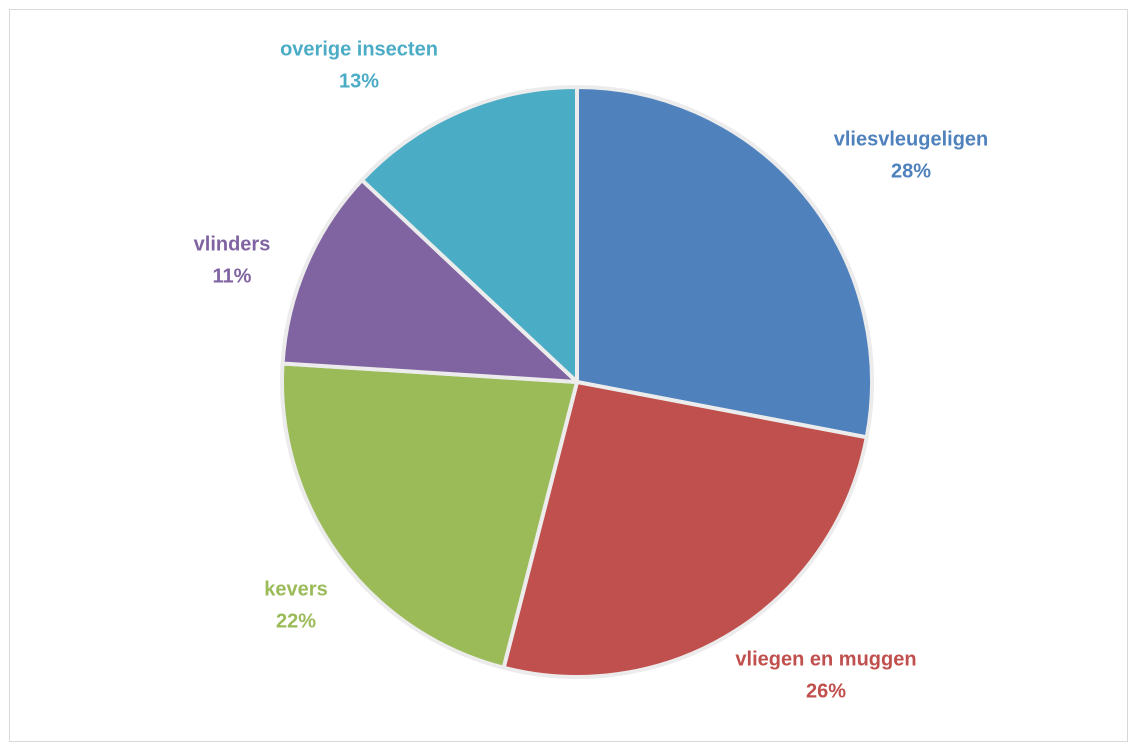 This screenshot has height=751, width=1137. I want to click on value-label: 28%, so click(911, 171).